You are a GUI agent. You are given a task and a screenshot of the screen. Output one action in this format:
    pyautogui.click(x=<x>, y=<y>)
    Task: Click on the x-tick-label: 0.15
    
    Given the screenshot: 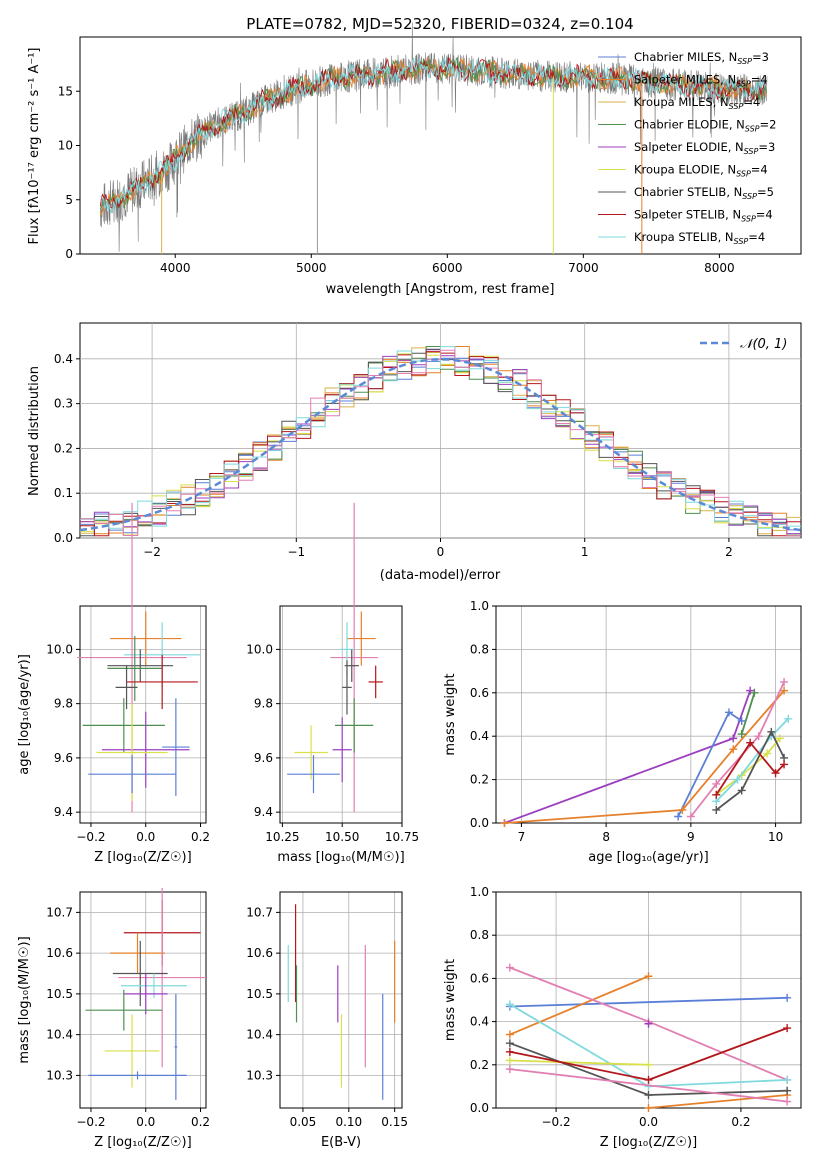 What is the action you would take?
    pyautogui.click(x=394, y=1122)
    